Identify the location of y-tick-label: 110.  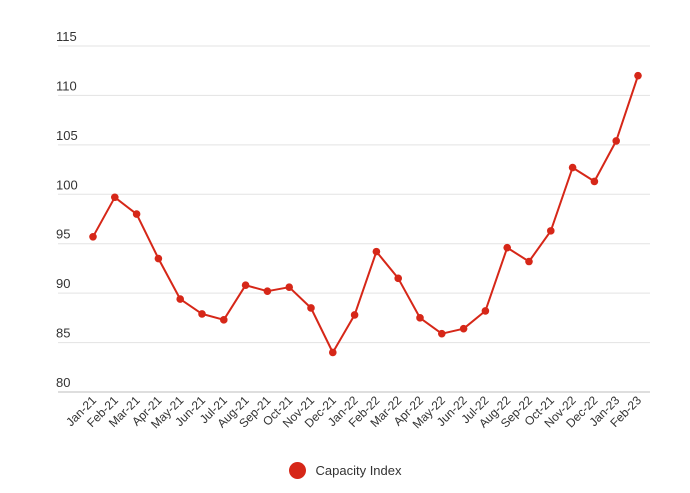
(66, 85).